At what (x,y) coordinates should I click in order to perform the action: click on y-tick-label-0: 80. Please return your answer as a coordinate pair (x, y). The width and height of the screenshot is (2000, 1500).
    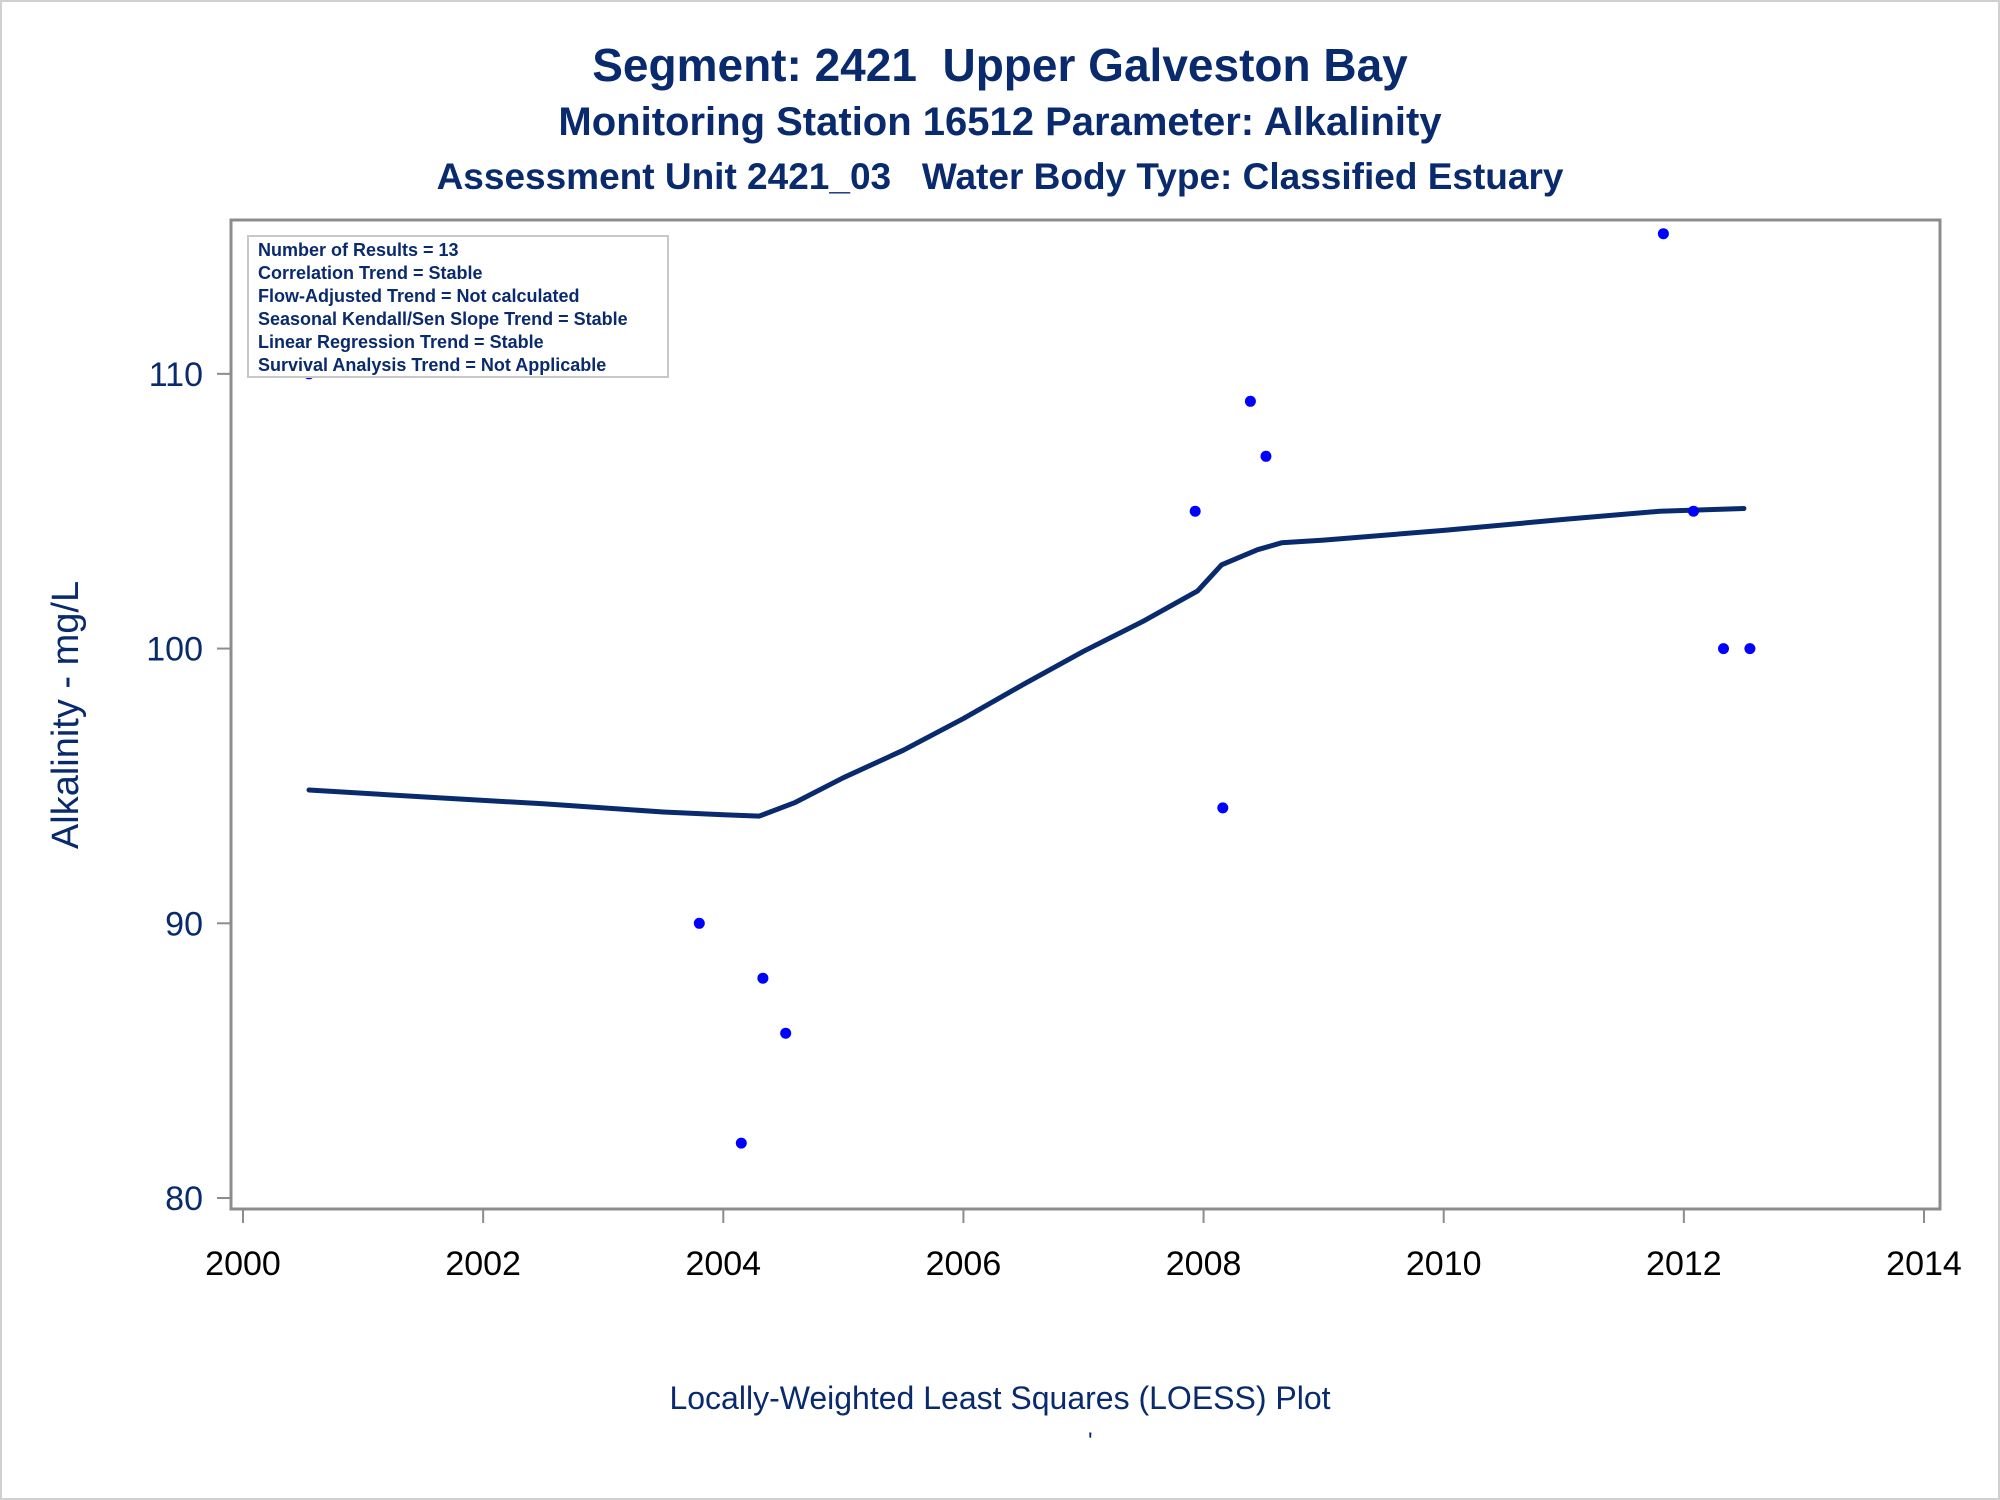
    Looking at the image, I should click on (184, 1199).